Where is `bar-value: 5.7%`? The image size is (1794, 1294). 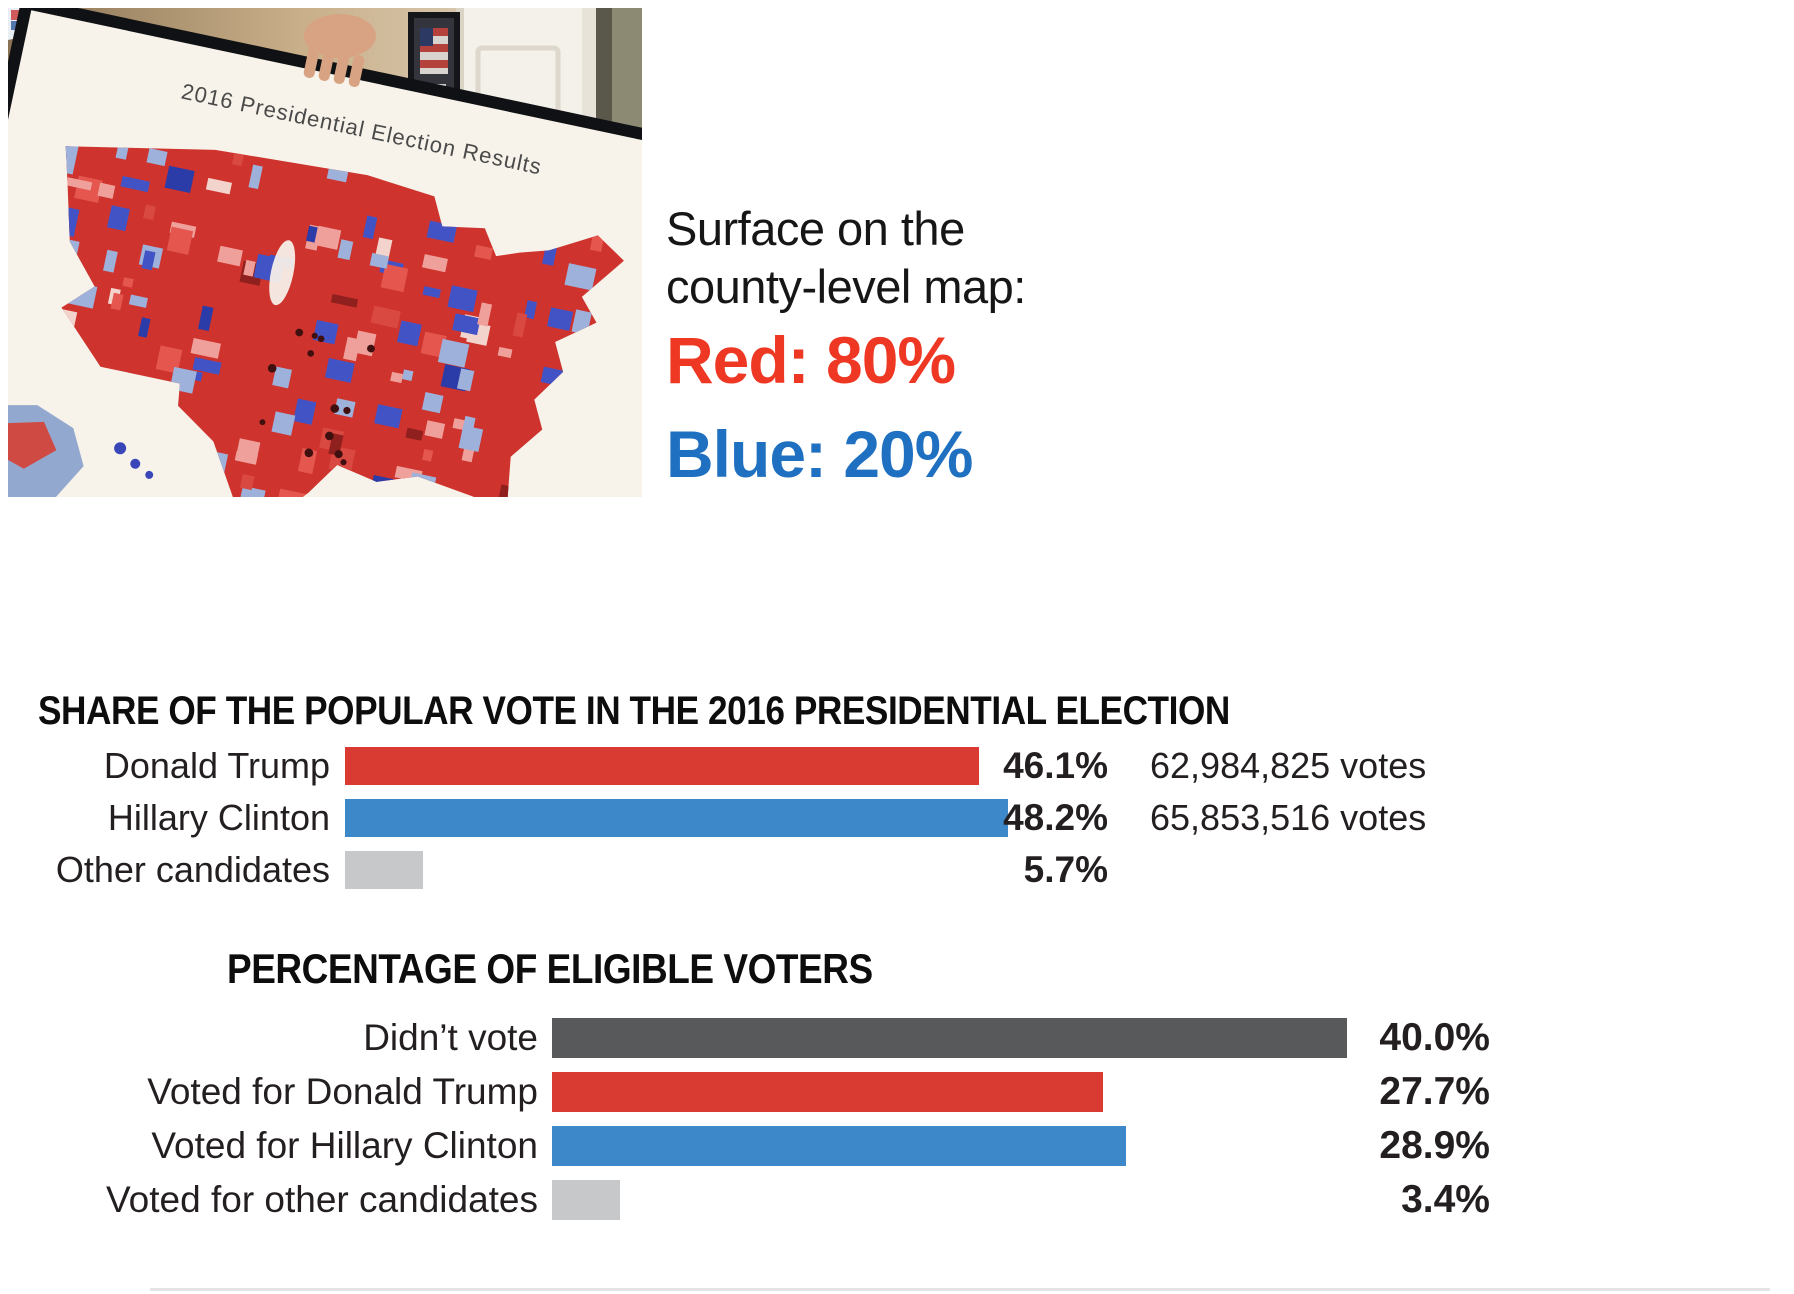 bar-value: 5.7% is located at coordinates (1065, 869).